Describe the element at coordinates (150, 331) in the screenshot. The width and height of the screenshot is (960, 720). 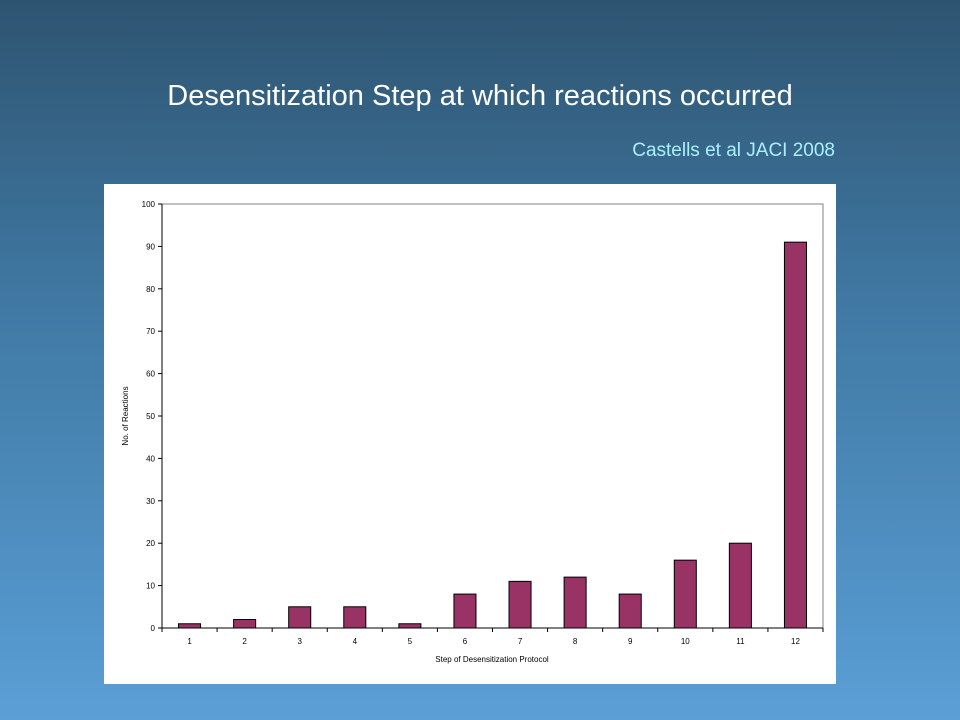
I see `y-tick-label: 70` at that location.